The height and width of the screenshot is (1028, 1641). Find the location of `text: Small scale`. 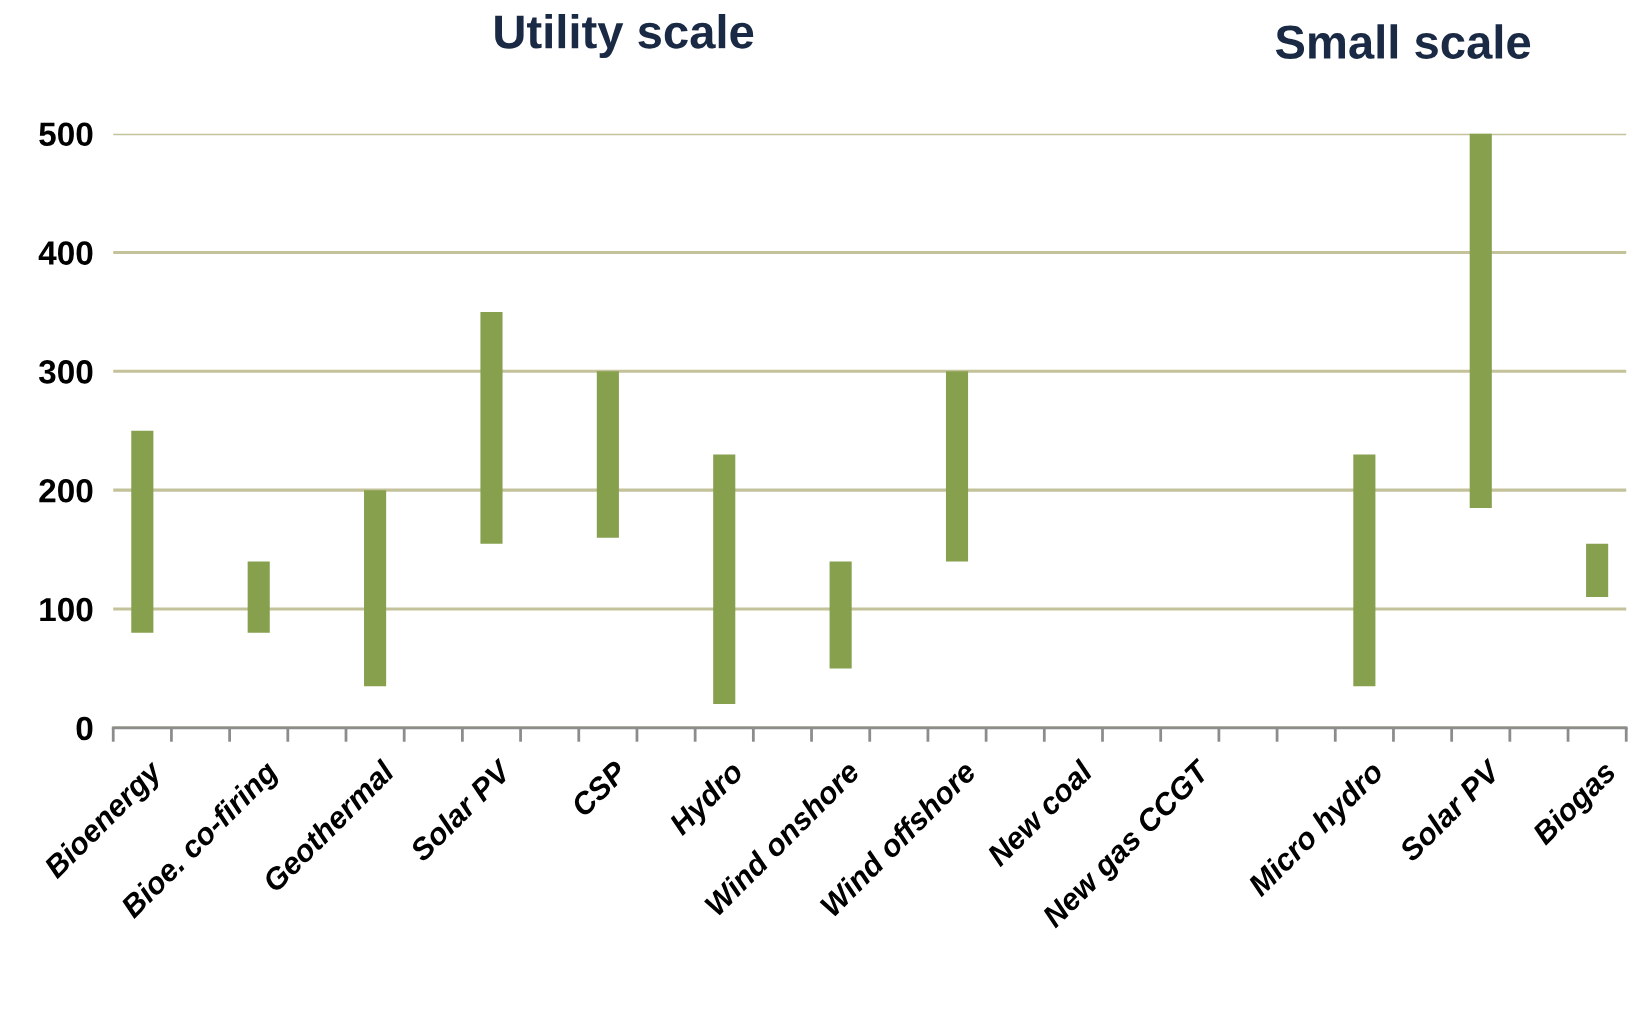

text: Small scale is located at coordinates (1403, 41).